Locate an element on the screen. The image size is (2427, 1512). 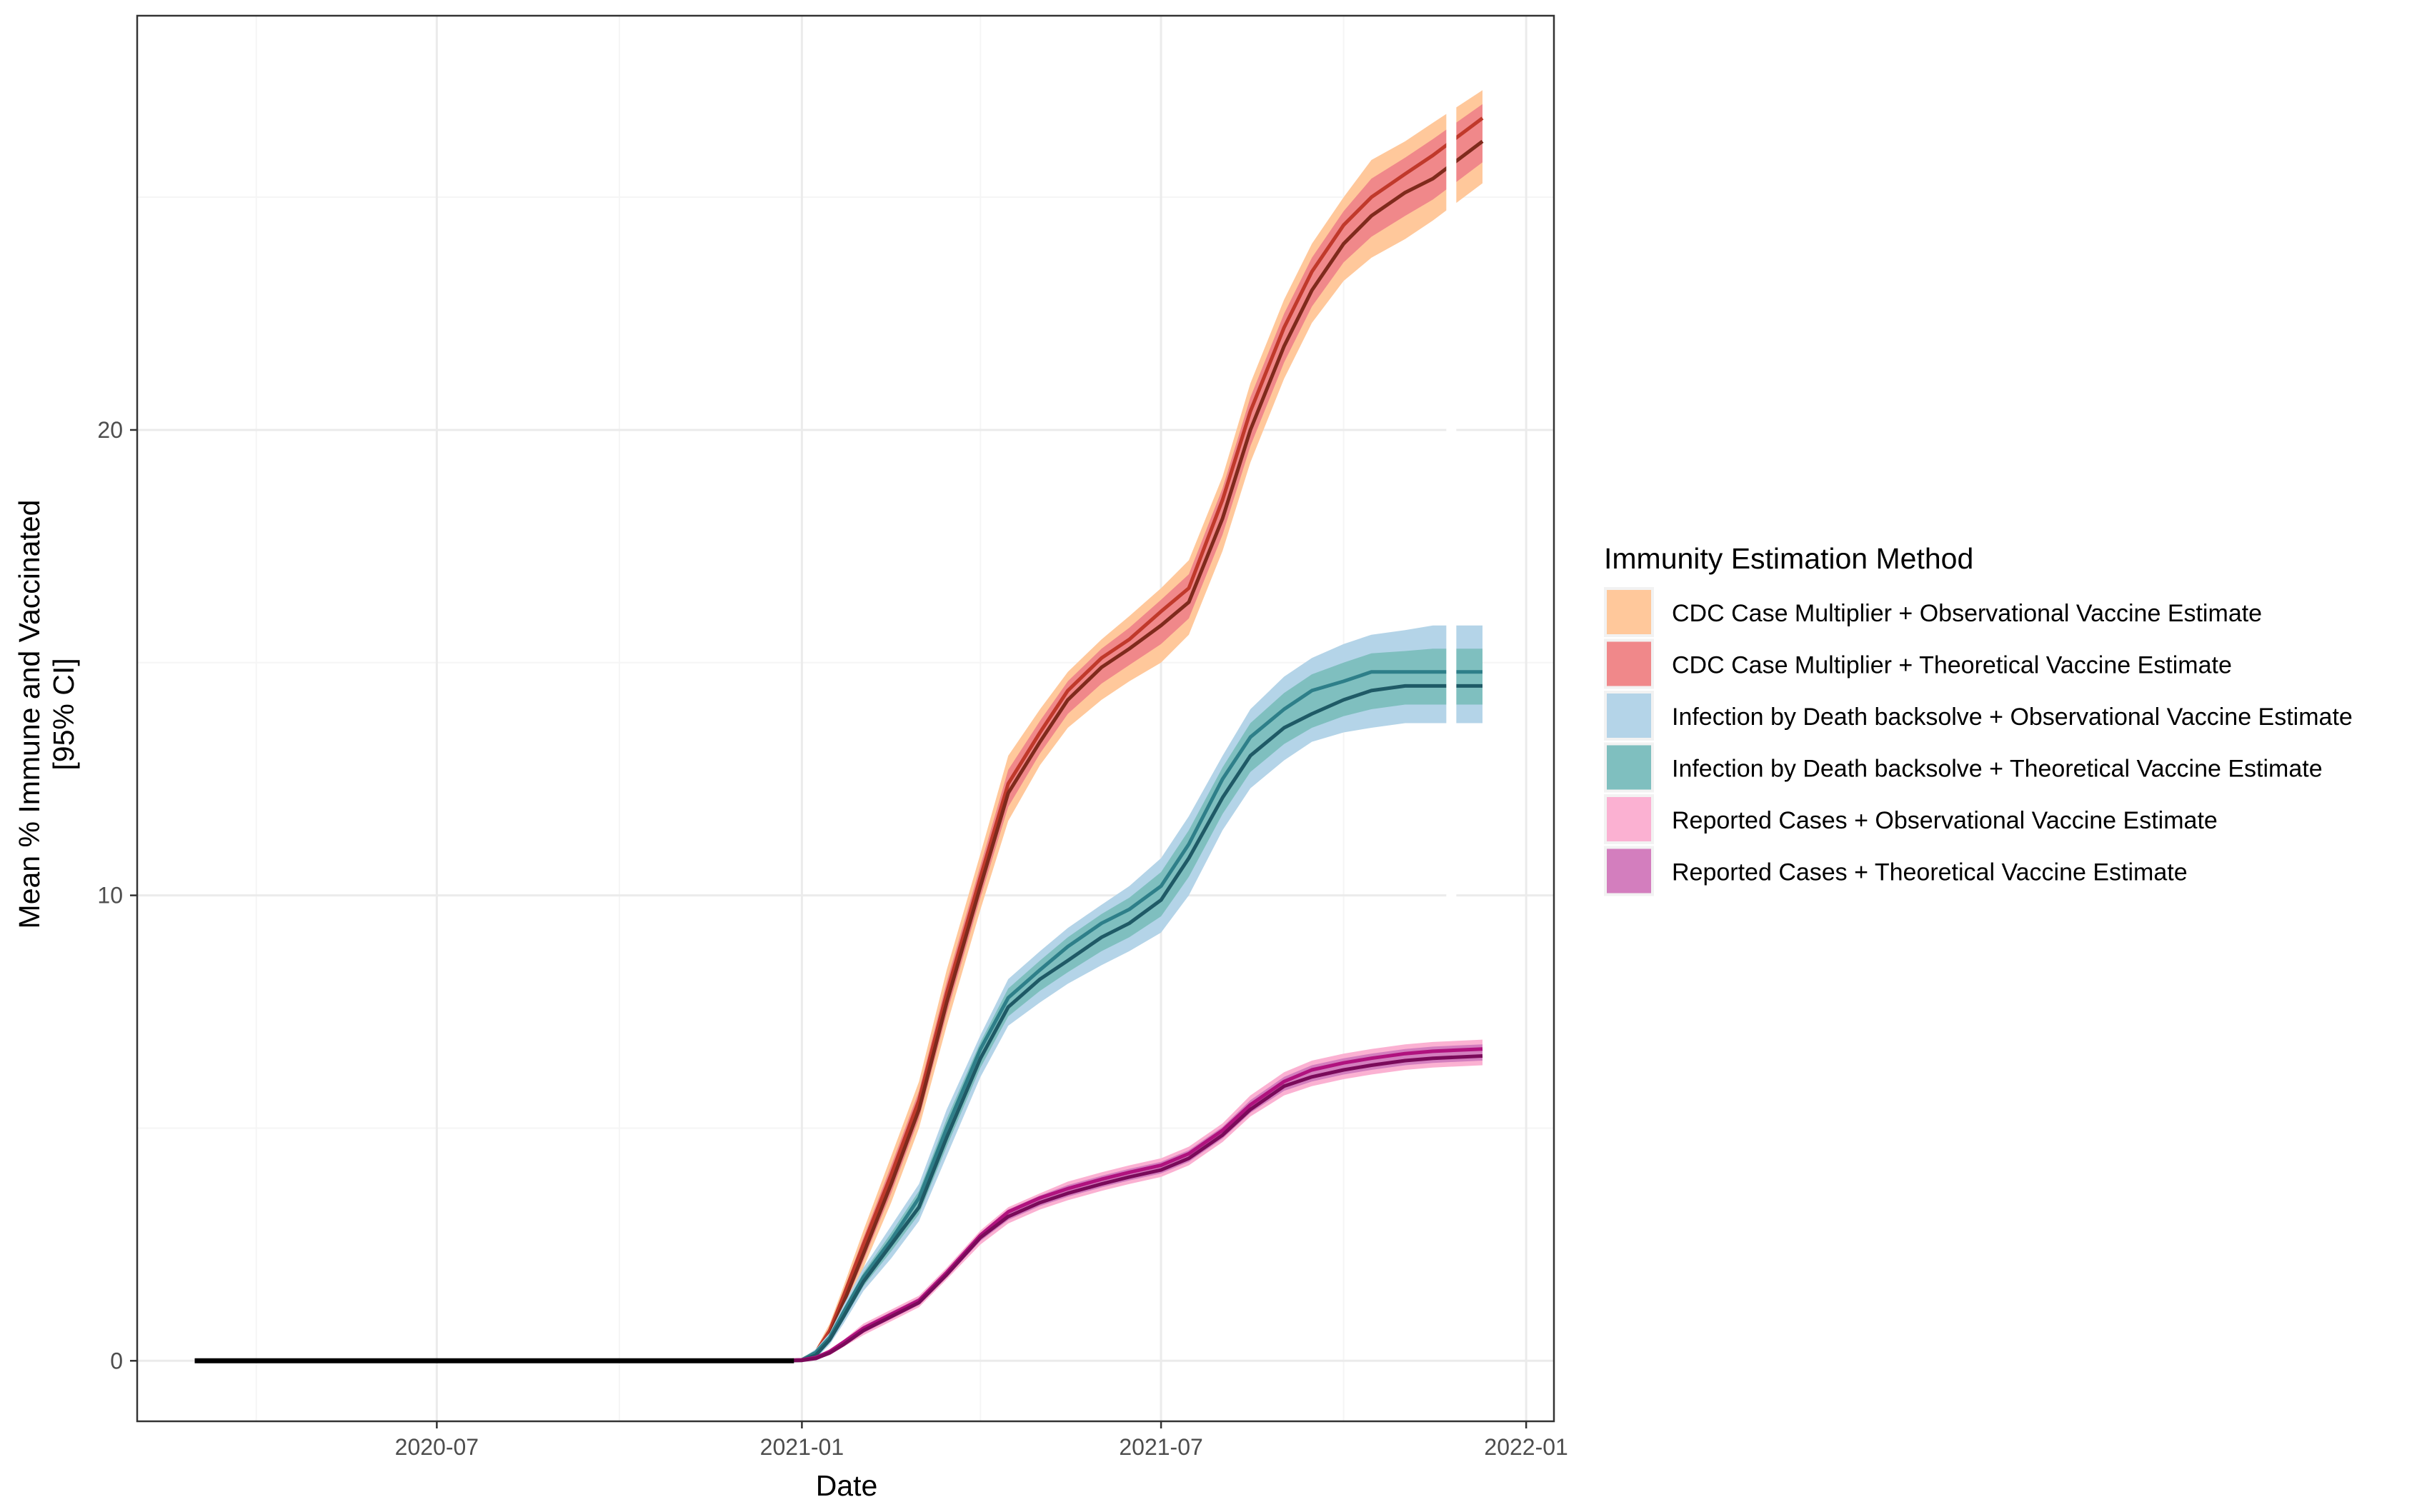
y-tick-label: 20 is located at coordinates (110, 430).